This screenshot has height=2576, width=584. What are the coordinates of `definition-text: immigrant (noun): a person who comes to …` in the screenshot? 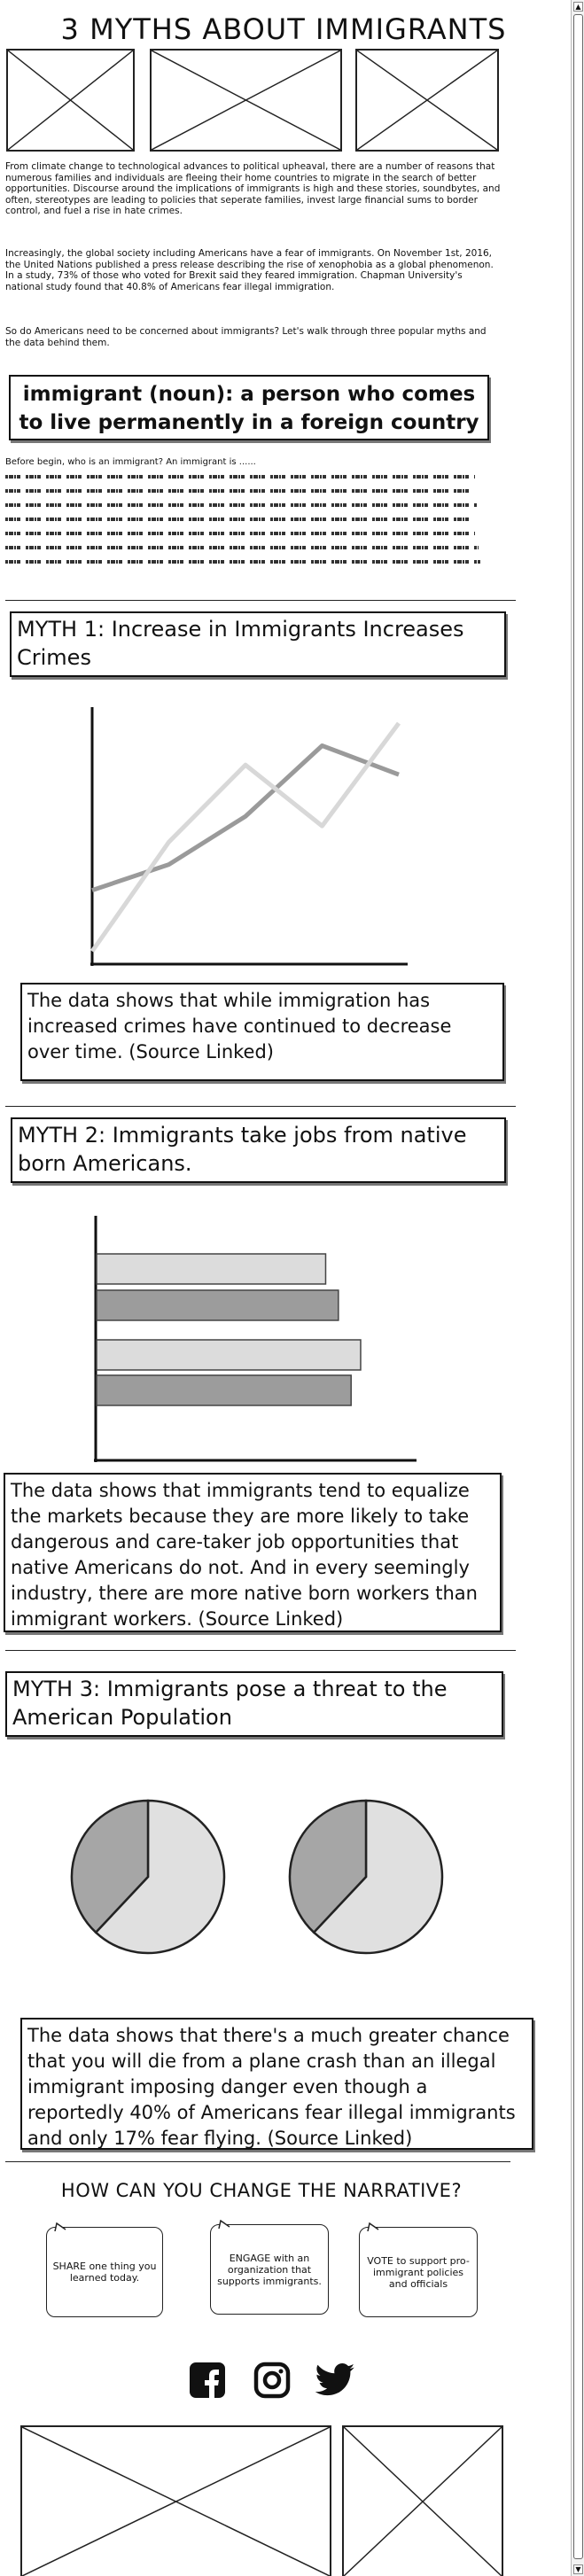 It's located at (249, 408).